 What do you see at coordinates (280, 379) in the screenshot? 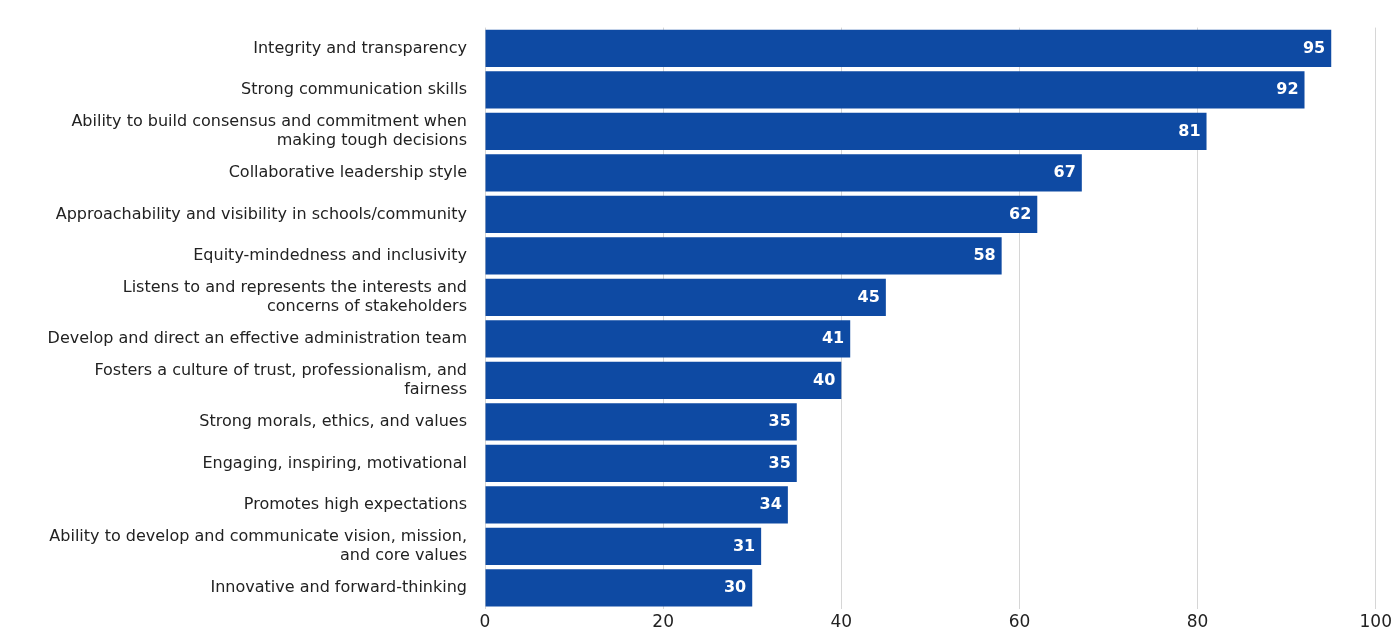
I see `y-tick-label: Fosters a culture of trust, professionalism, and fairness` at bounding box center [280, 379].